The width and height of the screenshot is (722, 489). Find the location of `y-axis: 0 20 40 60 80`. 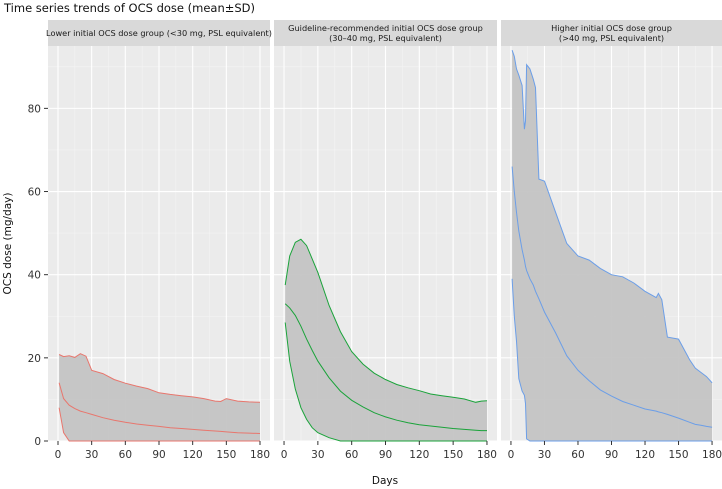

y-axis: 0 20 40 60 80 is located at coordinates (38, 275).